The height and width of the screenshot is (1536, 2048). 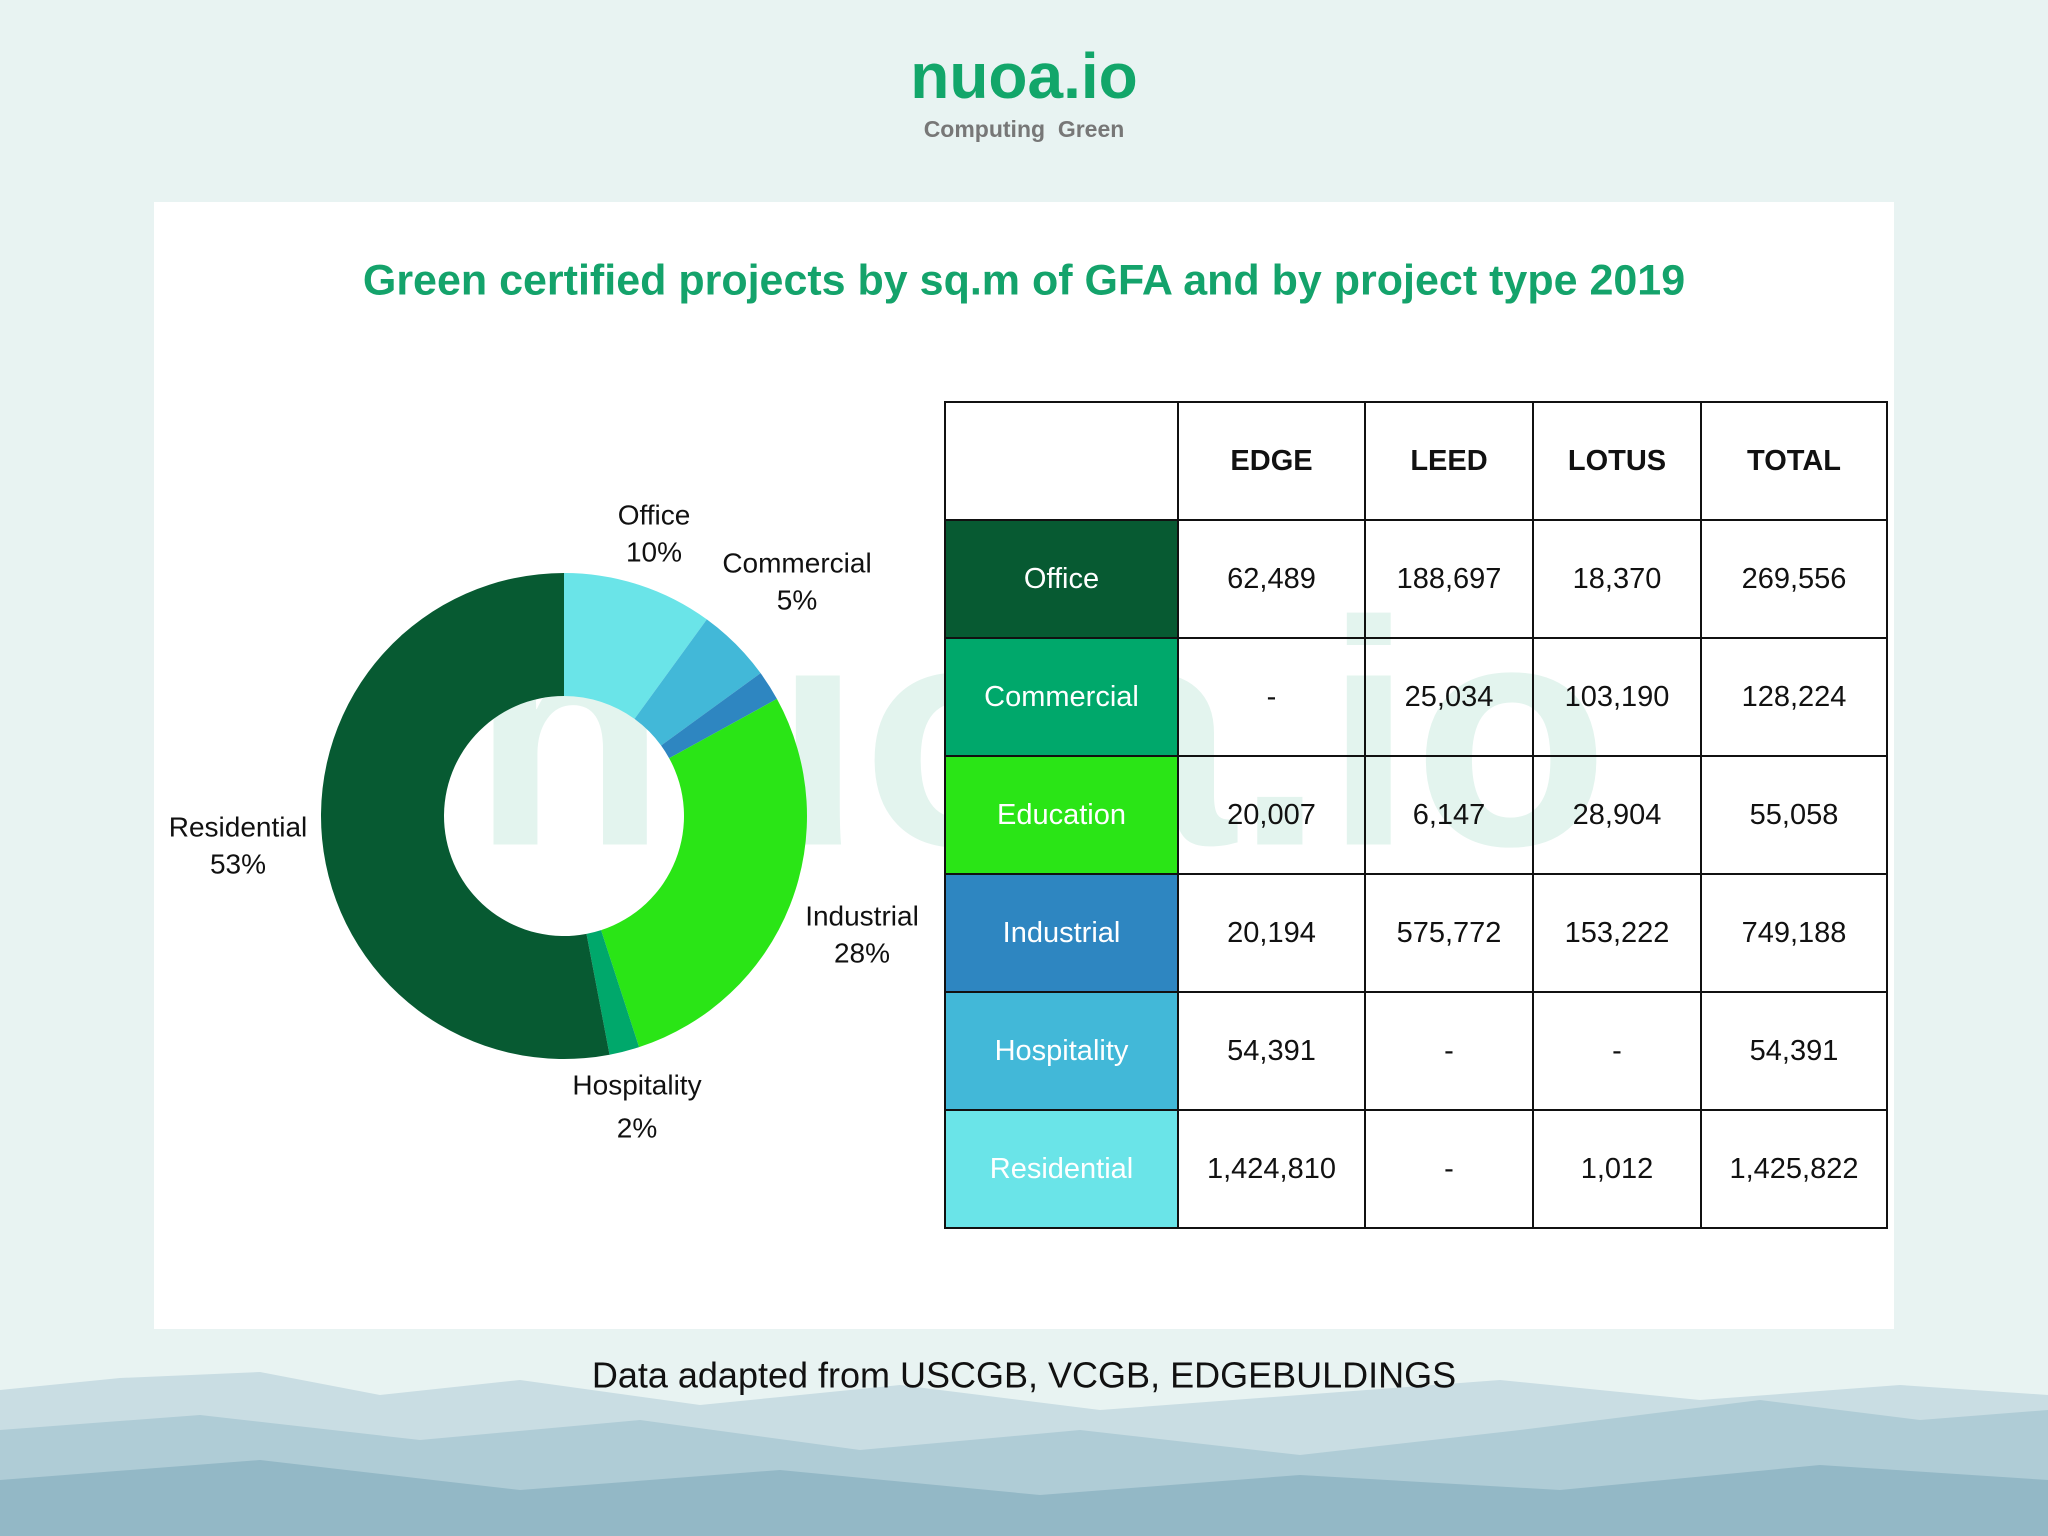 What do you see at coordinates (654, 514) in the screenshot?
I see `slice-label: Office` at bounding box center [654, 514].